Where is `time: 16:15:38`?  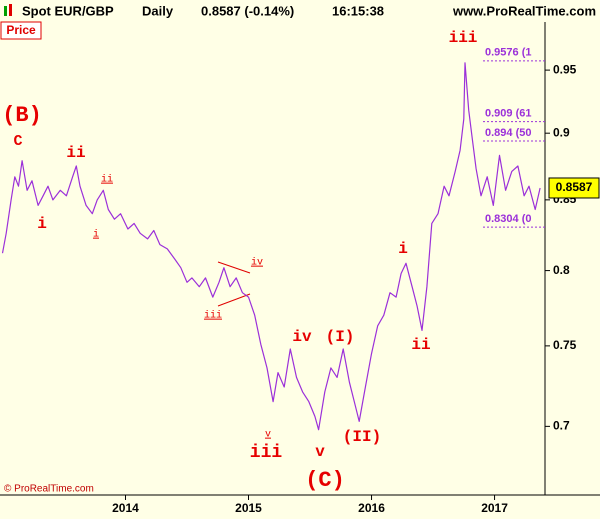
time: 16:15:38 is located at coordinates (358, 10).